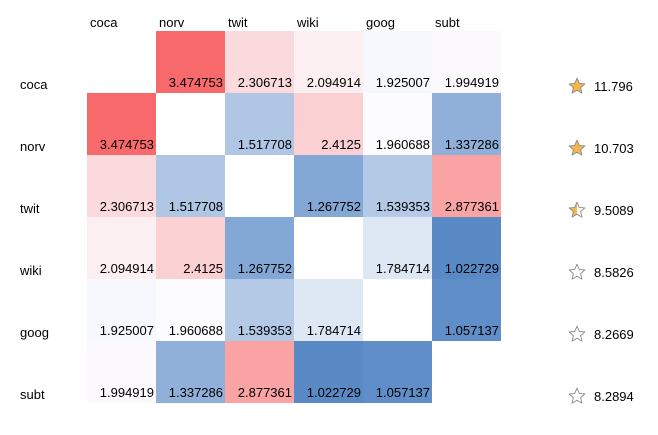 This screenshot has width=658, height=435. I want to click on score-row-goog: 8.2669, so click(613, 334).